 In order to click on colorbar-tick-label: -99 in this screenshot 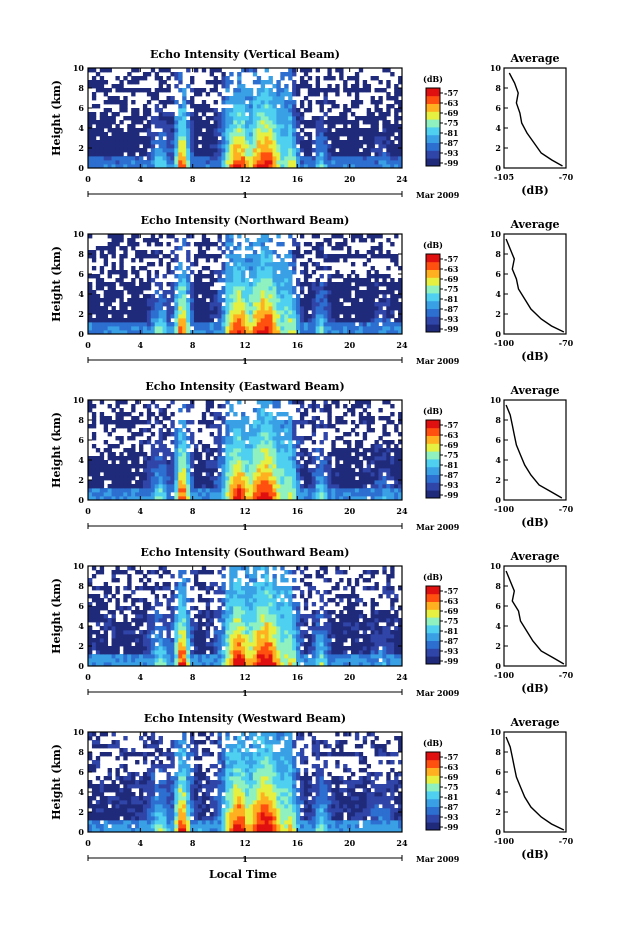, I will do `click(451, 163)`.